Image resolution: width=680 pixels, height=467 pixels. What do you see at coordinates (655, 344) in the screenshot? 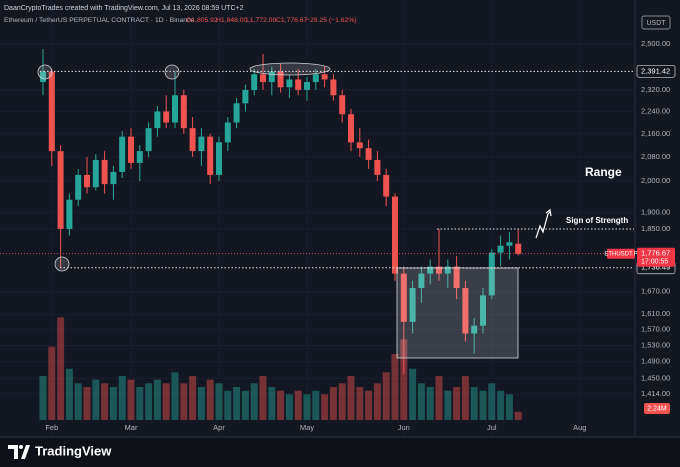
I see `y-tick-label: 1,530.00` at bounding box center [655, 344].